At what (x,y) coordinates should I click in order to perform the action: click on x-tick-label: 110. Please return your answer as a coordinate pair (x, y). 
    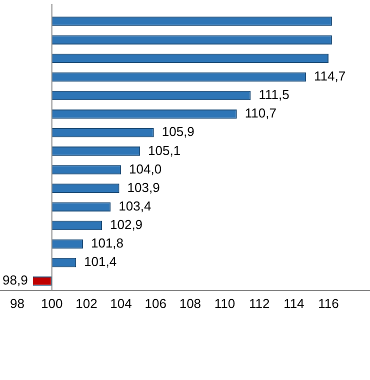
    Looking at the image, I should click on (225, 303).